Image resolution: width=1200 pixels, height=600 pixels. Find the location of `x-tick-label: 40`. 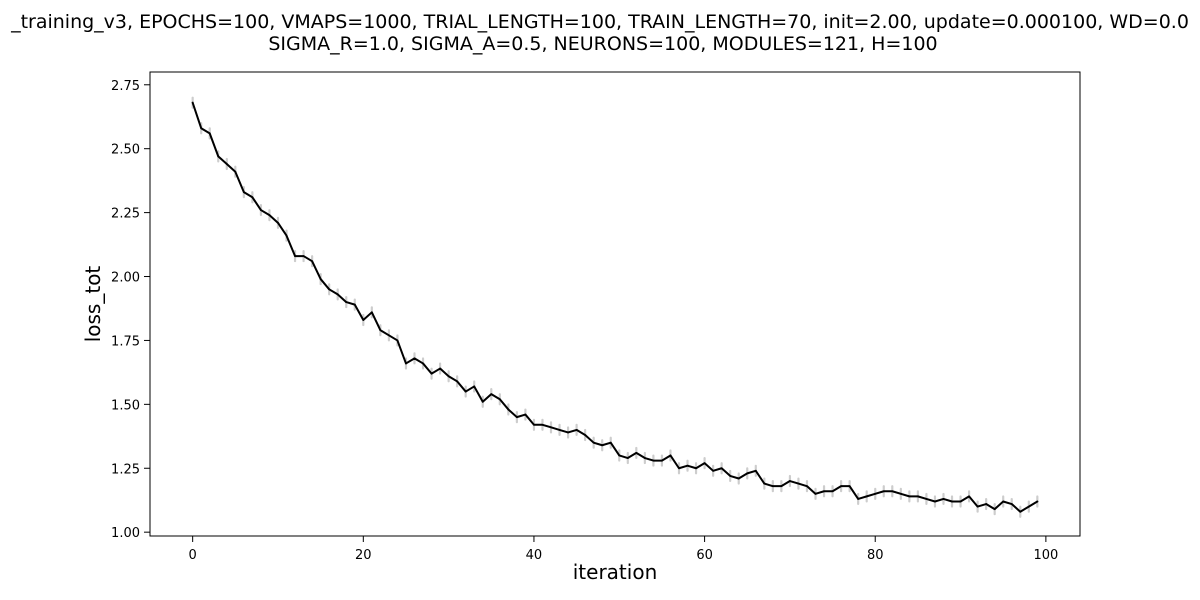

x-tick-label: 40 is located at coordinates (534, 555).